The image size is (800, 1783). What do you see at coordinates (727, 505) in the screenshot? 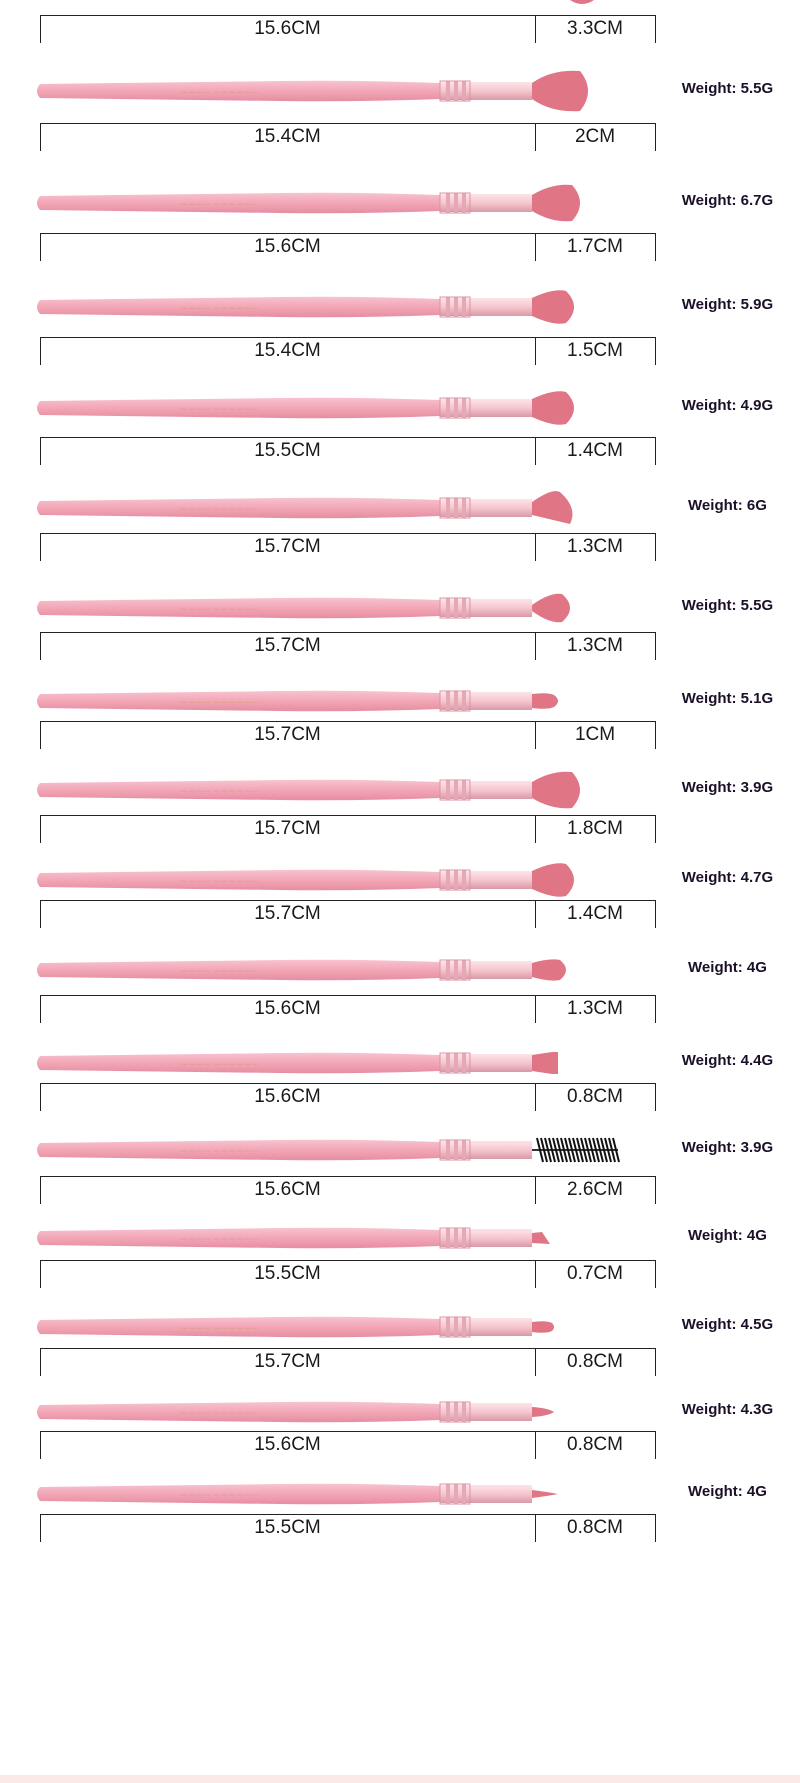
I see `weight-label: Weight: 6G` at bounding box center [727, 505].